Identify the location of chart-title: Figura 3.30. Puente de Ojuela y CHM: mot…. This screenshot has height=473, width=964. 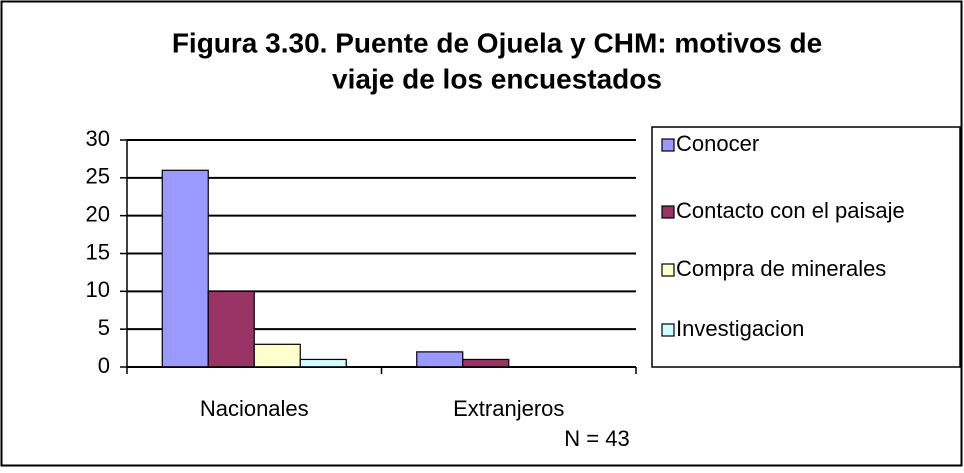
(497, 42).